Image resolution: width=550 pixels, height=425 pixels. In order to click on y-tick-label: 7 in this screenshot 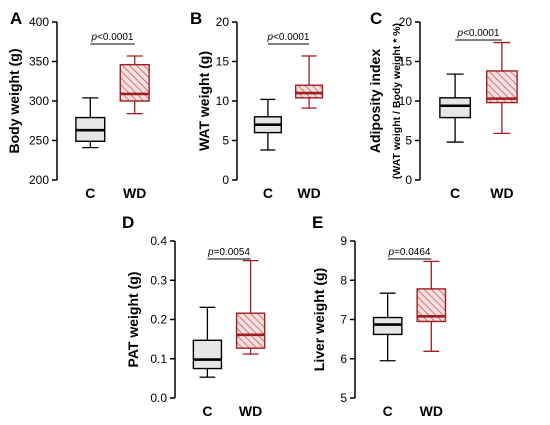, I will do `click(343, 320)`.